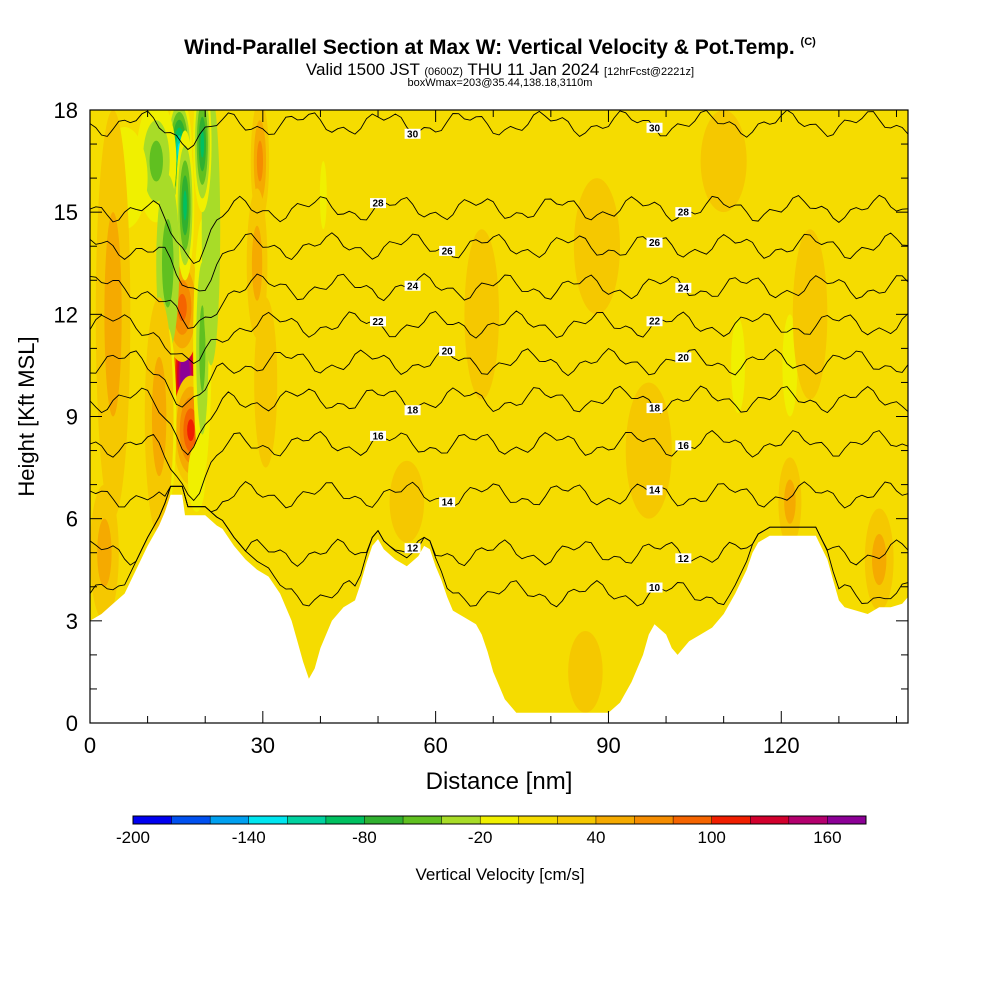  I want to click on x-tick-label: 0, so click(90, 745).